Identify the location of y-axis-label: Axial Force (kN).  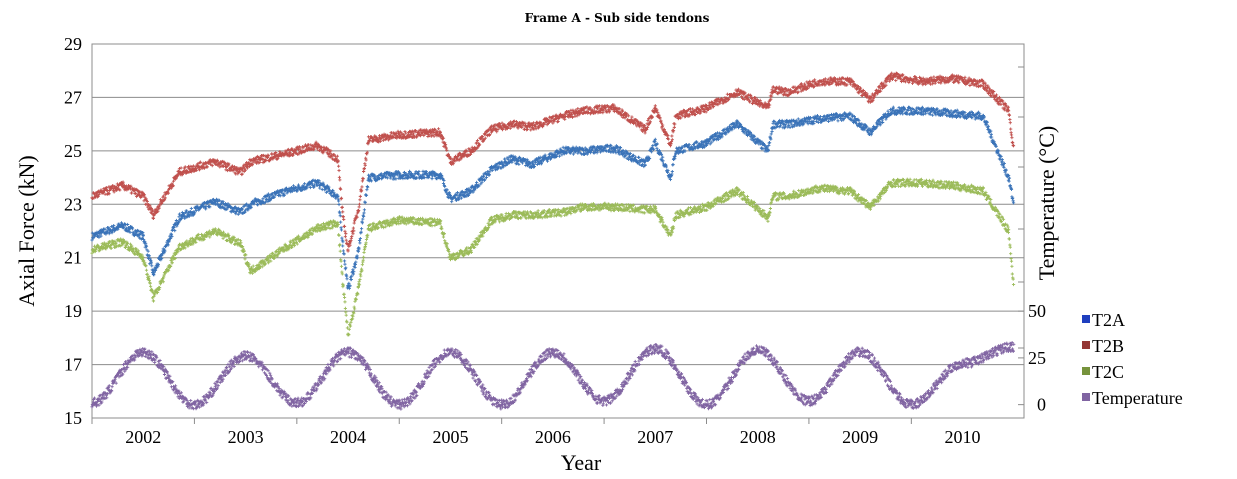
(26, 231).